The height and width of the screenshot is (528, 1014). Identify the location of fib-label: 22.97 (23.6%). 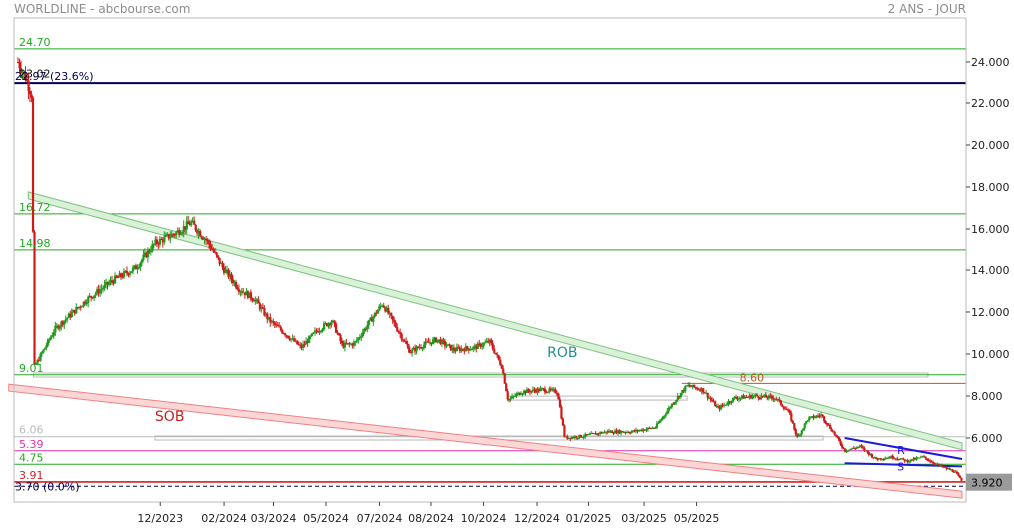
(54, 76).